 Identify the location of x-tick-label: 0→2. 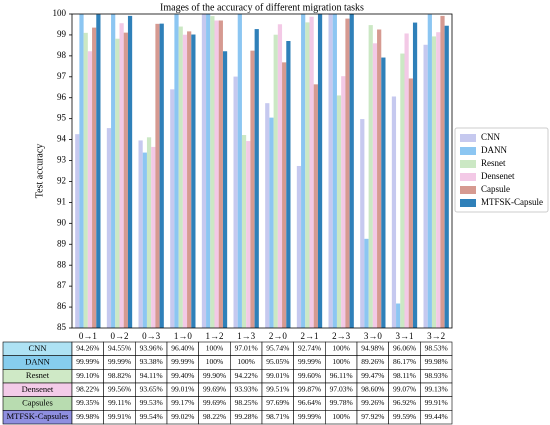
(120, 336).